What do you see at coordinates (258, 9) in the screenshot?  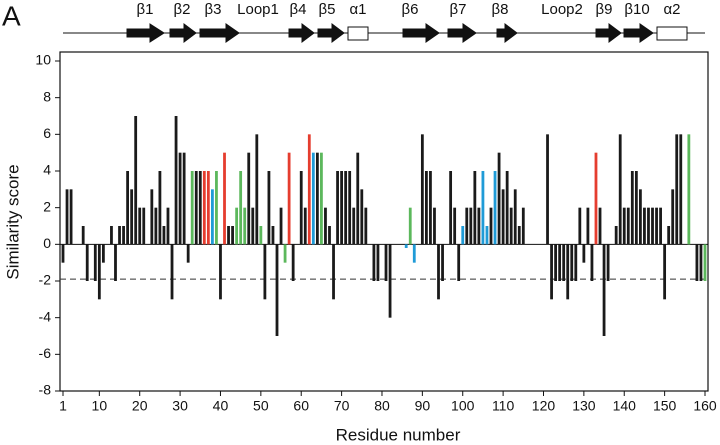 I see `structure-label: Loop1` at bounding box center [258, 9].